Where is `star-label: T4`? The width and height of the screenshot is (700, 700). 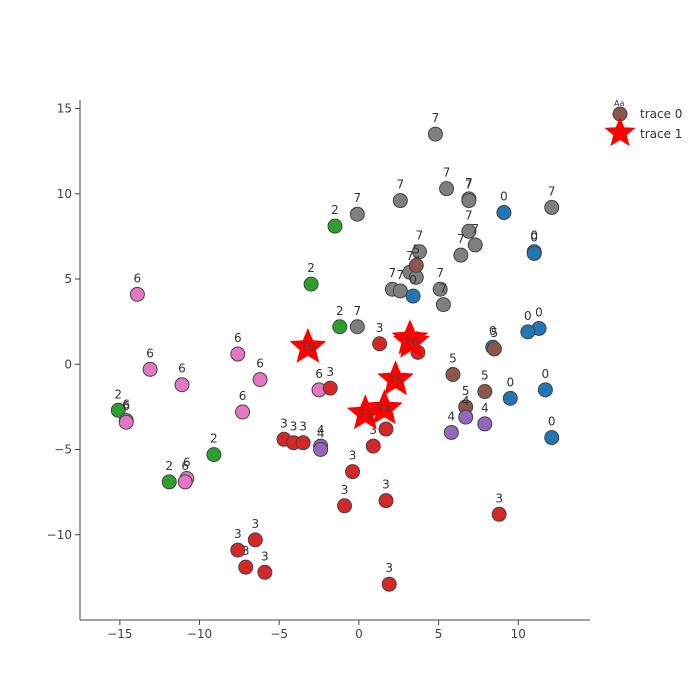
star-label: T4 is located at coordinates (384, 409).